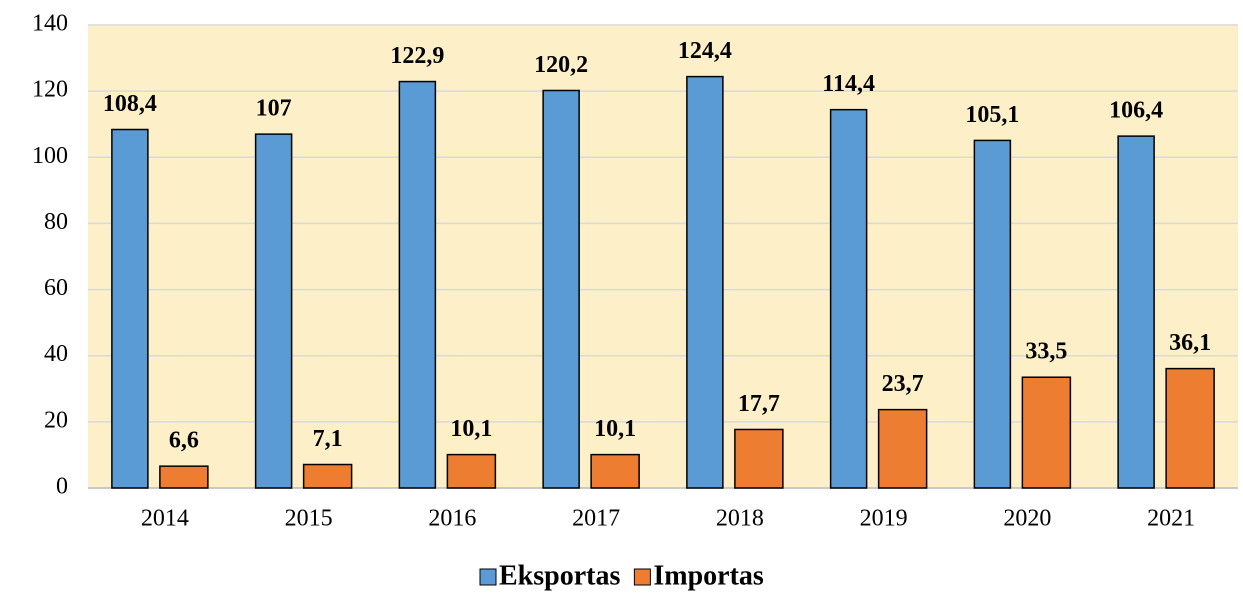 The image size is (1243, 593). What do you see at coordinates (165, 519) in the screenshot?
I see `x-tick-label: 2014` at bounding box center [165, 519].